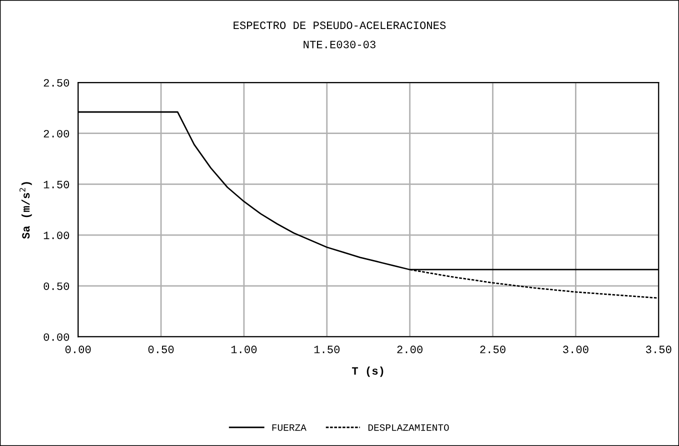  Describe the element at coordinates (340, 26) in the screenshot. I see `chart-title: ESPECTRO DE PSEUDO-ACELERACIONES` at that location.